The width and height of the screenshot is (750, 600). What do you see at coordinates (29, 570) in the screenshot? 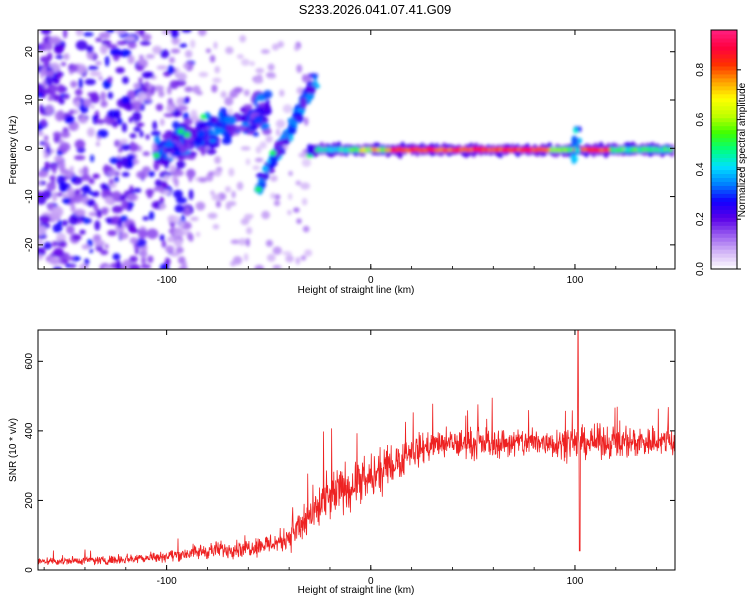
I see `y-tick-label: 0` at bounding box center [29, 570].